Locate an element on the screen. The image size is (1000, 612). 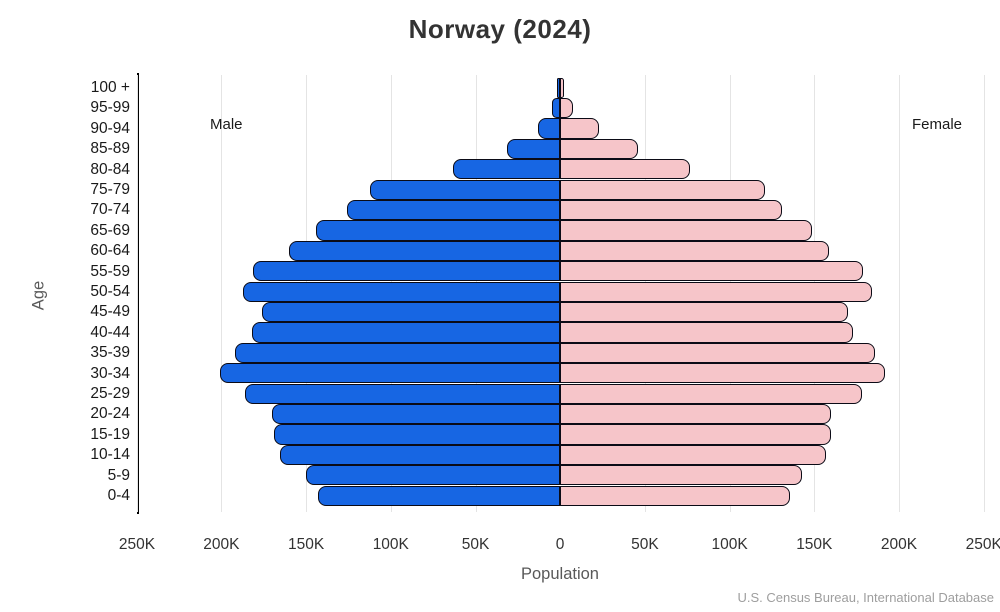
age-tick-label: 20-24 is located at coordinates (110, 414).